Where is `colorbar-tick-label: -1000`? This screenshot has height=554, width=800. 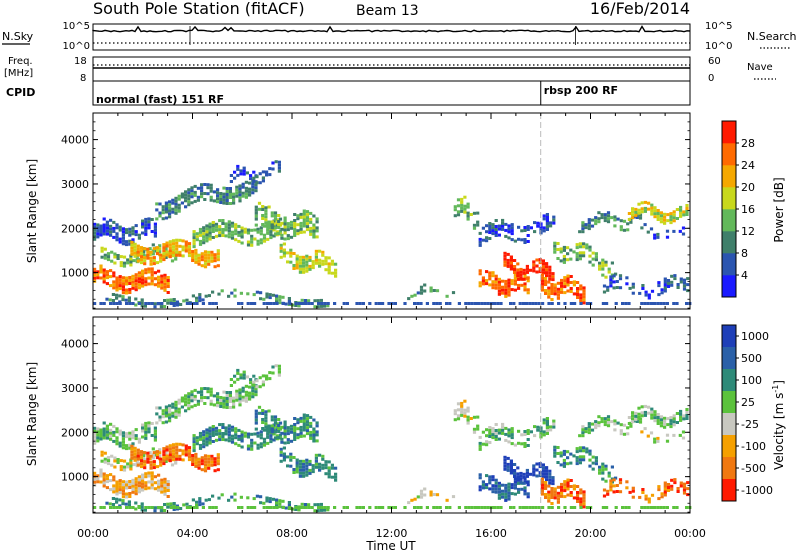
colorbar-tick-label: -1000 is located at coordinates (757, 490).